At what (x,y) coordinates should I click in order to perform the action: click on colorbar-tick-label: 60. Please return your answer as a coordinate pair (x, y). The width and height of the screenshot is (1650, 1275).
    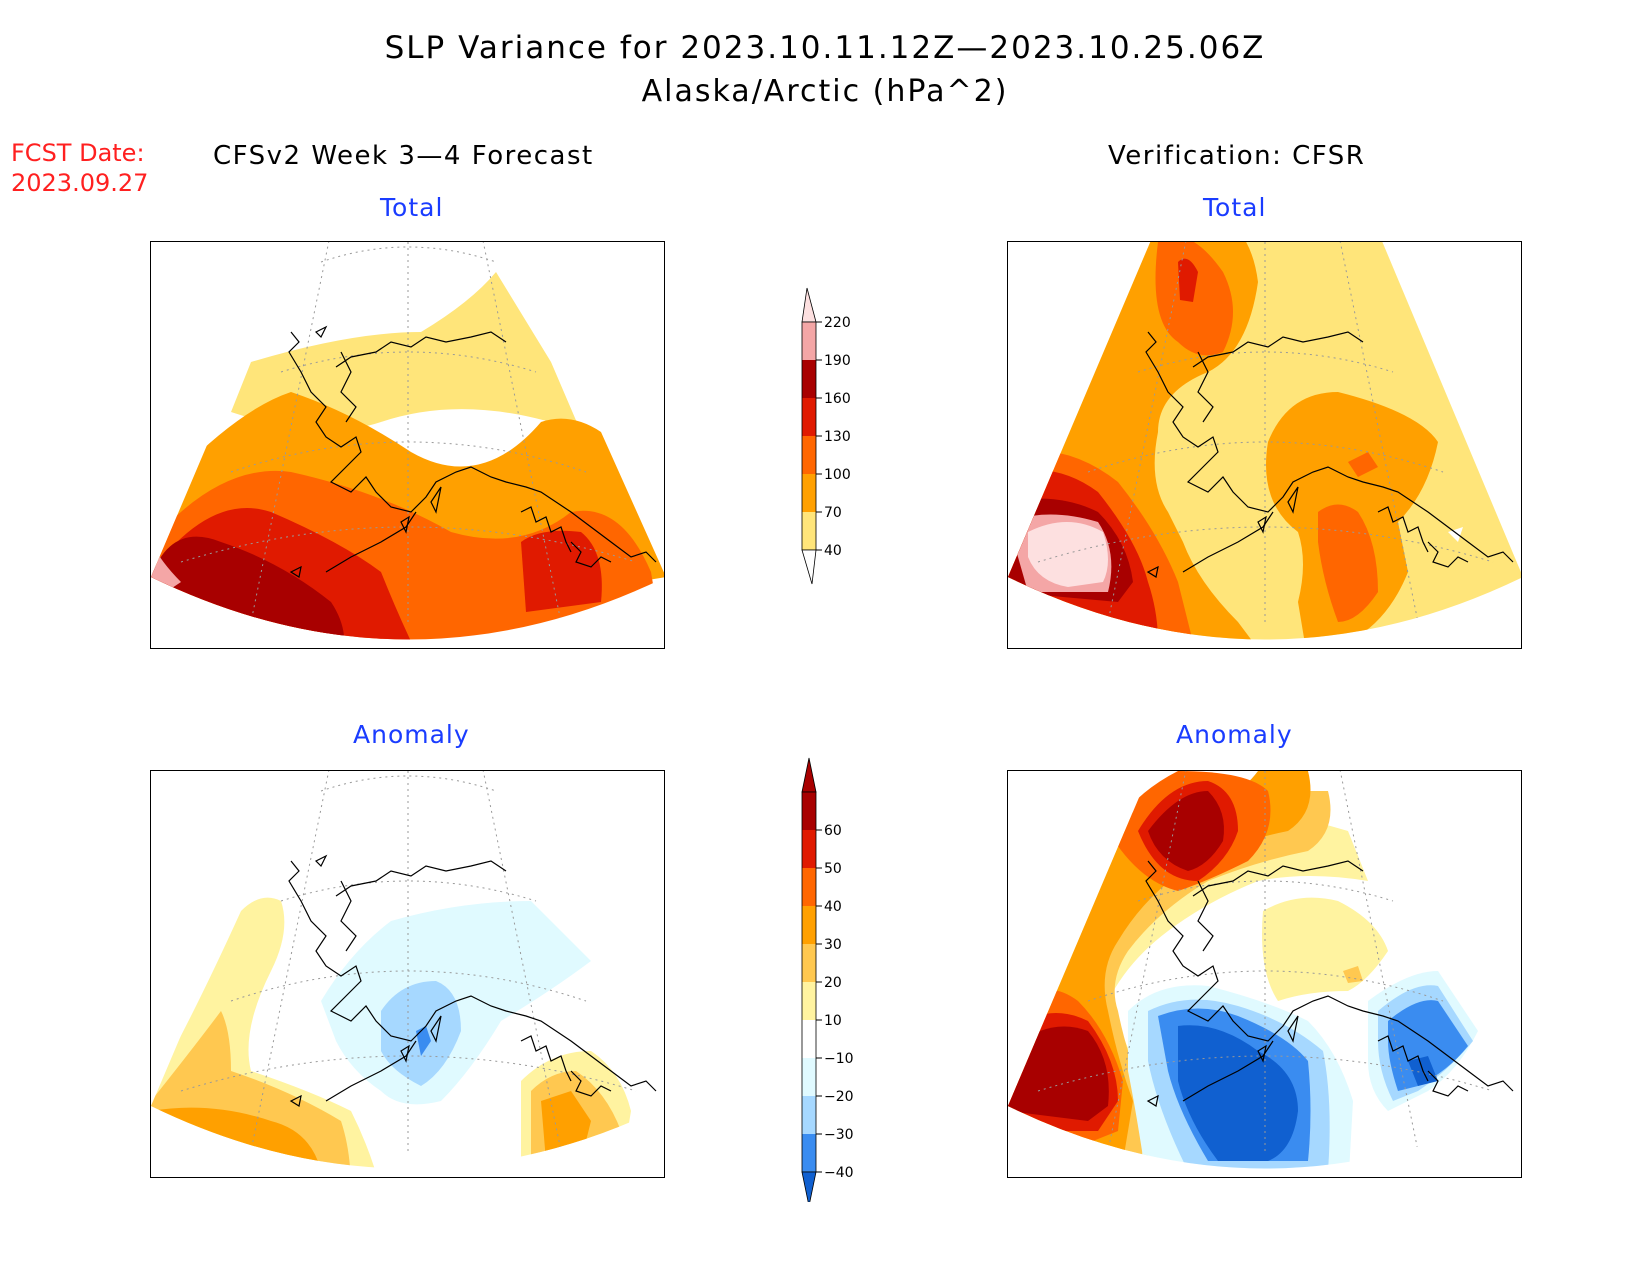
    Looking at the image, I should click on (833, 831).